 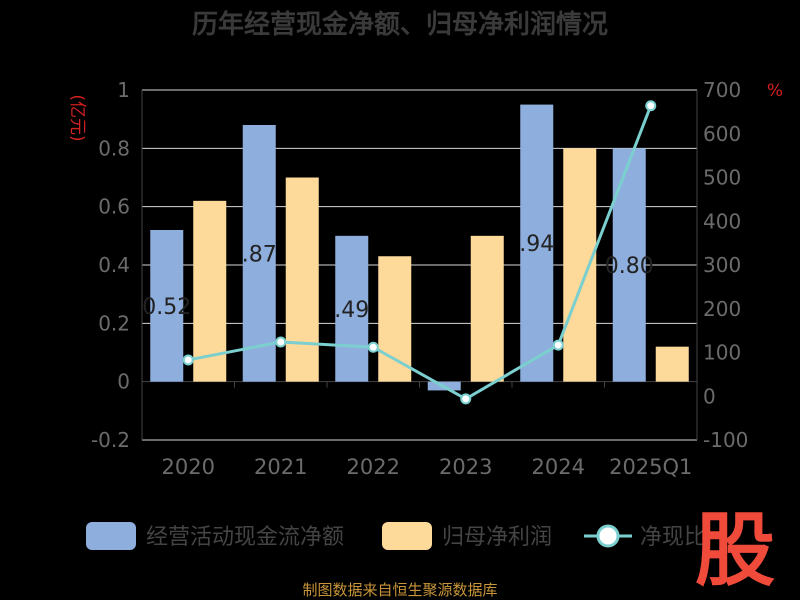 I want to click on bar-data-label: .94, so click(x=536, y=244).